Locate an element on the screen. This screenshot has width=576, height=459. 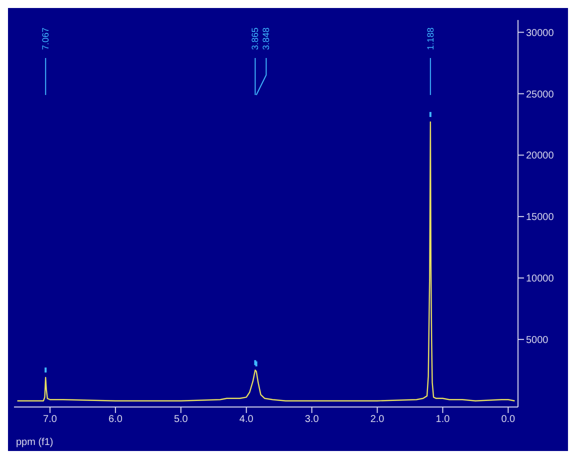
x-tick-label: 7.0 is located at coordinates (50, 420).